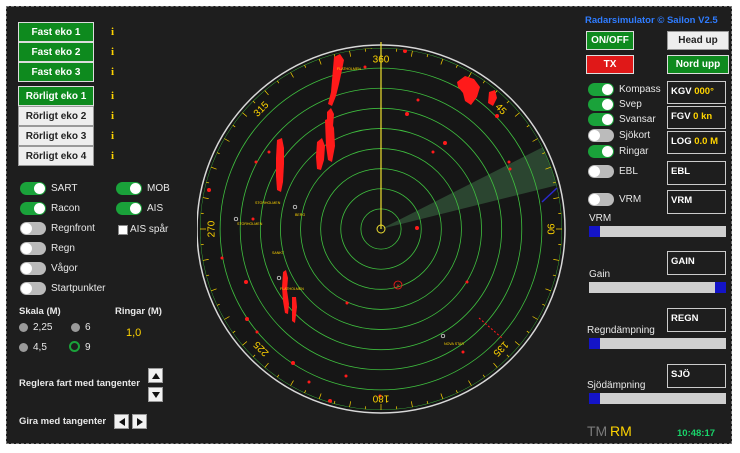 This screenshot has height=453, width=740. Describe the element at coordinates (56, 52) in the screenshot. I see `fixed-echo-2-button: Fast eko 2` at that location.